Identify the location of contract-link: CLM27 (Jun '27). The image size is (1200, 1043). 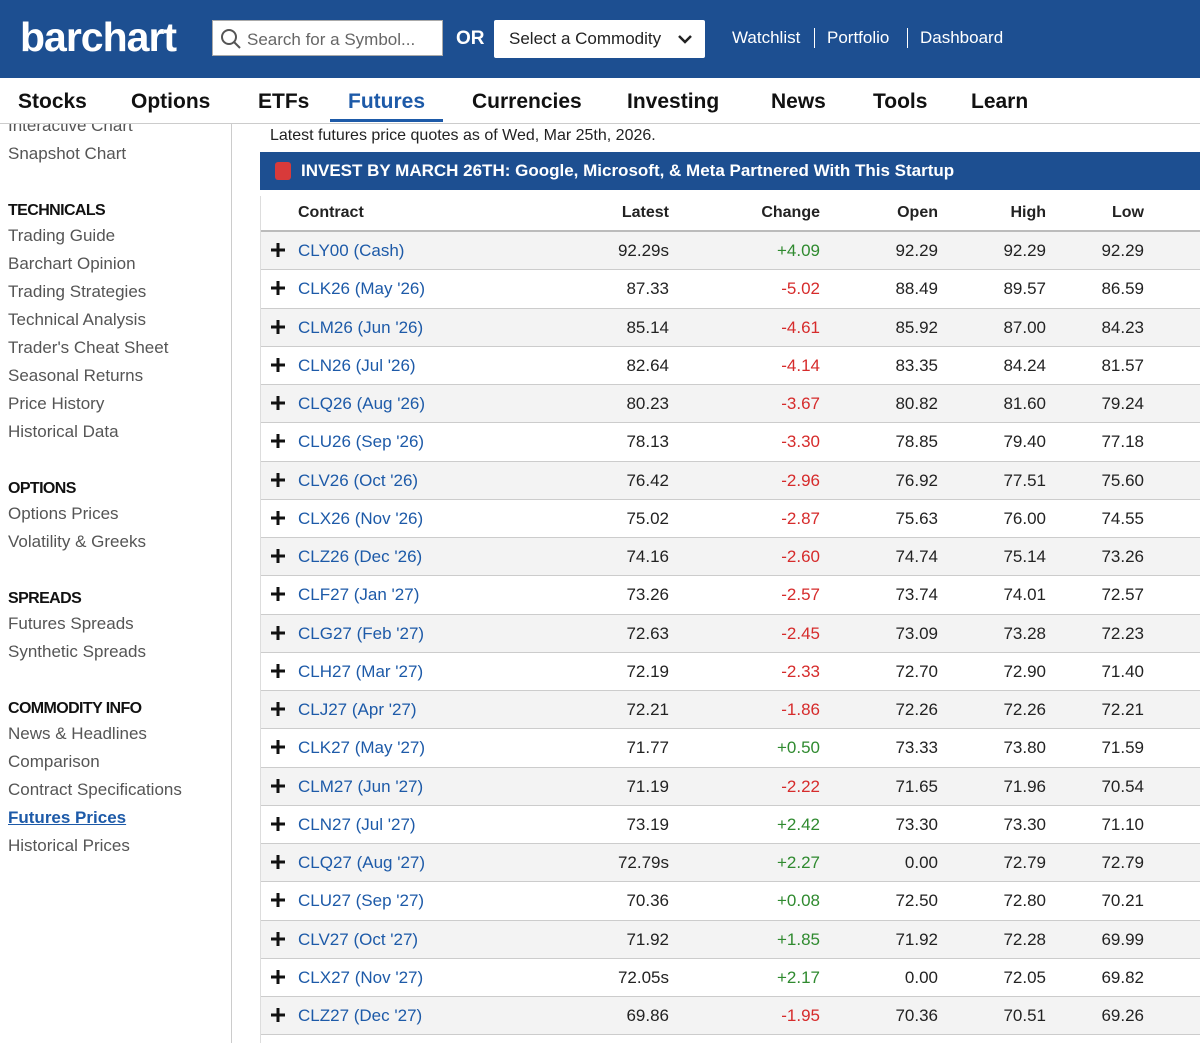
(361, 786).